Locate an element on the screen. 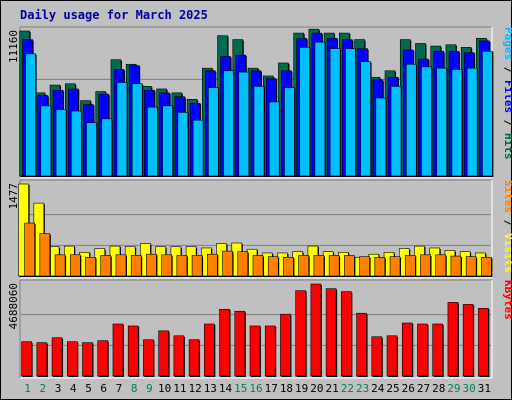 Image resolution: width=512 pixels, height=400 pixels. legend-item-pages: Pages is located at coordinates (507, 43).